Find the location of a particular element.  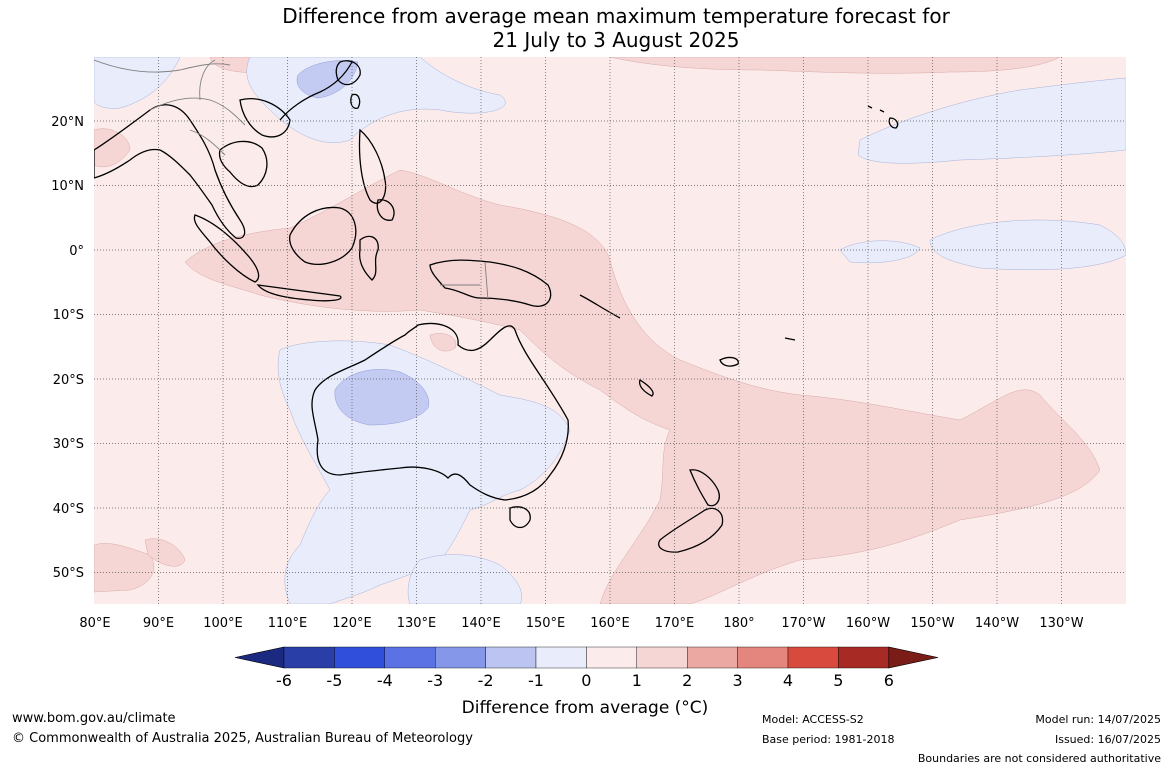

lon-label: 180° is located at coordinates (738, 623).